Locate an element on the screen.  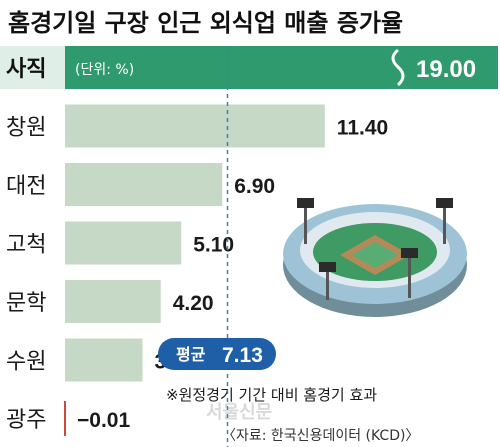
category-label: 사직 is located at coordinates (26, 69).